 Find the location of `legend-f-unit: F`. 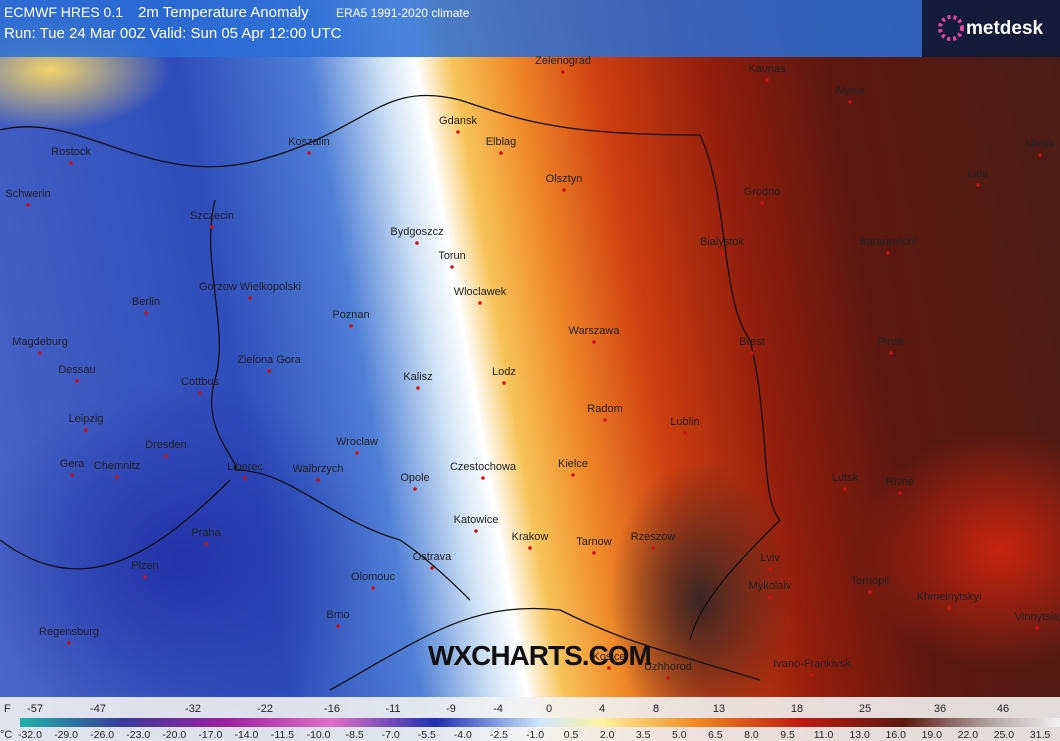

legend-f-unit: F is located at coordinates (7, 709).